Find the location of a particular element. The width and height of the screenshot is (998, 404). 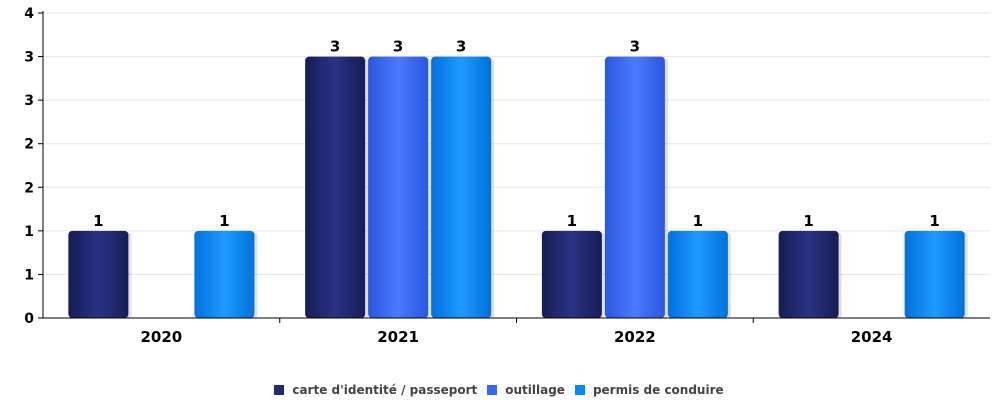

legend-item: permis de conduire is located at coordinates (649, 390).